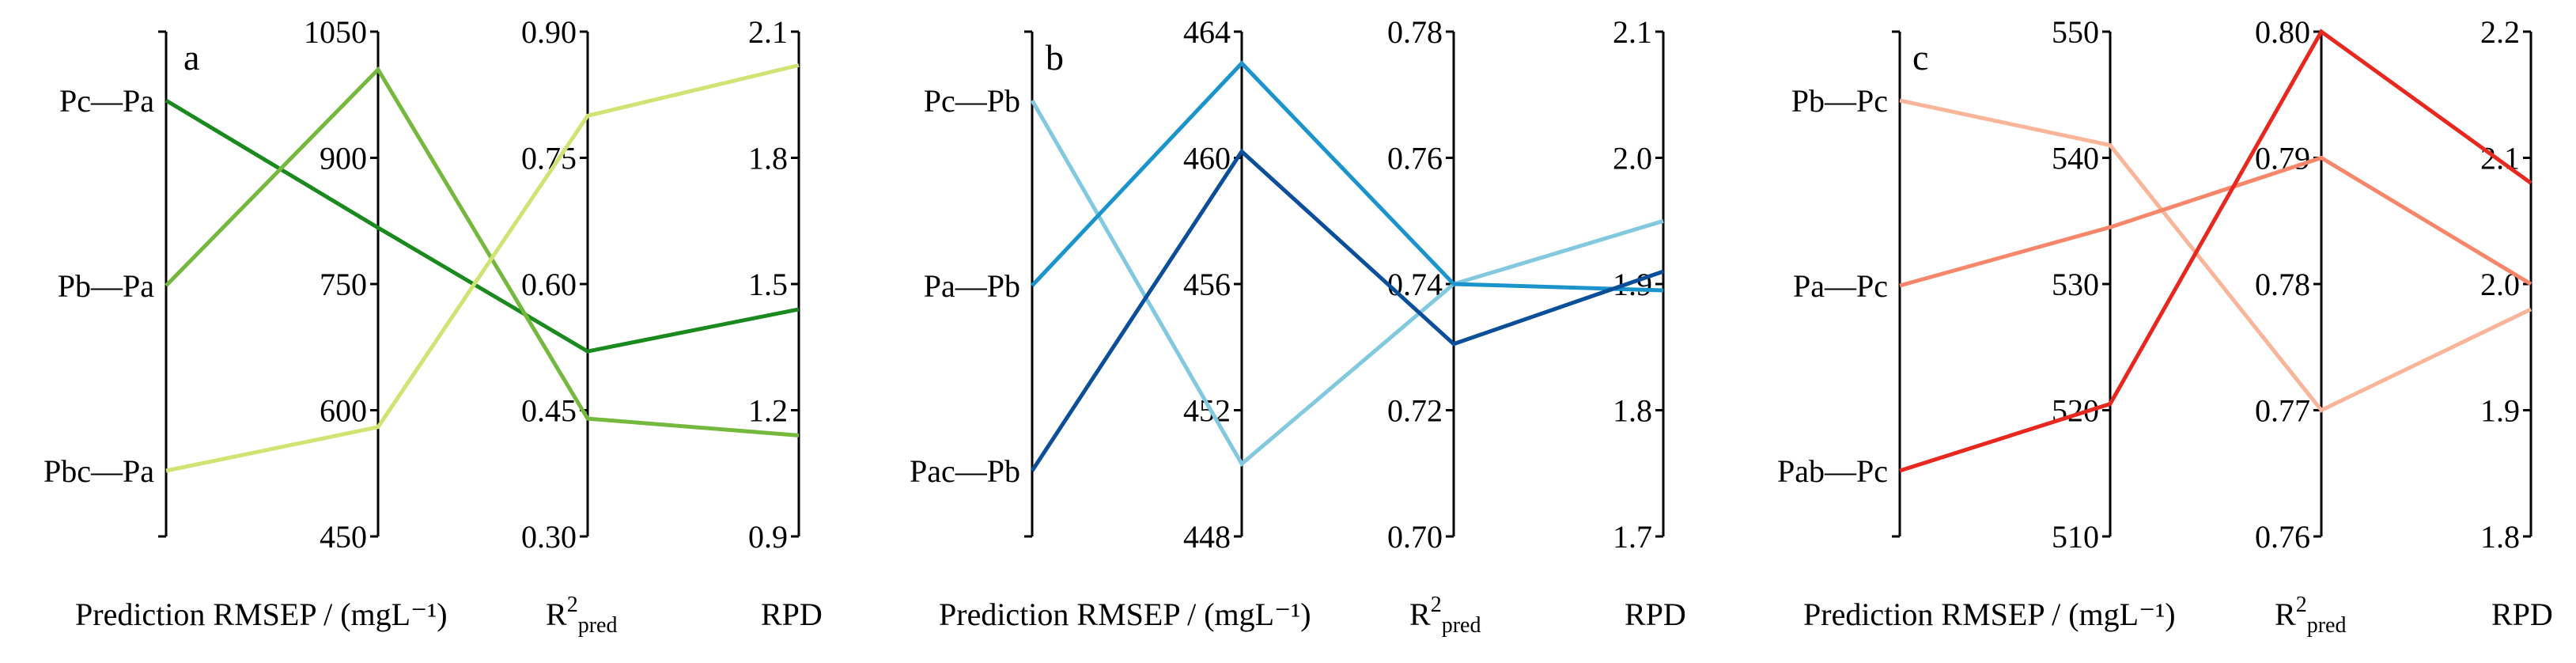 This screenshot has width=2576, height=663. What do you see at coordinates (2500, 411) in the screenshot?
I see `panel-c-rpd-tick-label: 1.9` at bounding box center [2500, 411].